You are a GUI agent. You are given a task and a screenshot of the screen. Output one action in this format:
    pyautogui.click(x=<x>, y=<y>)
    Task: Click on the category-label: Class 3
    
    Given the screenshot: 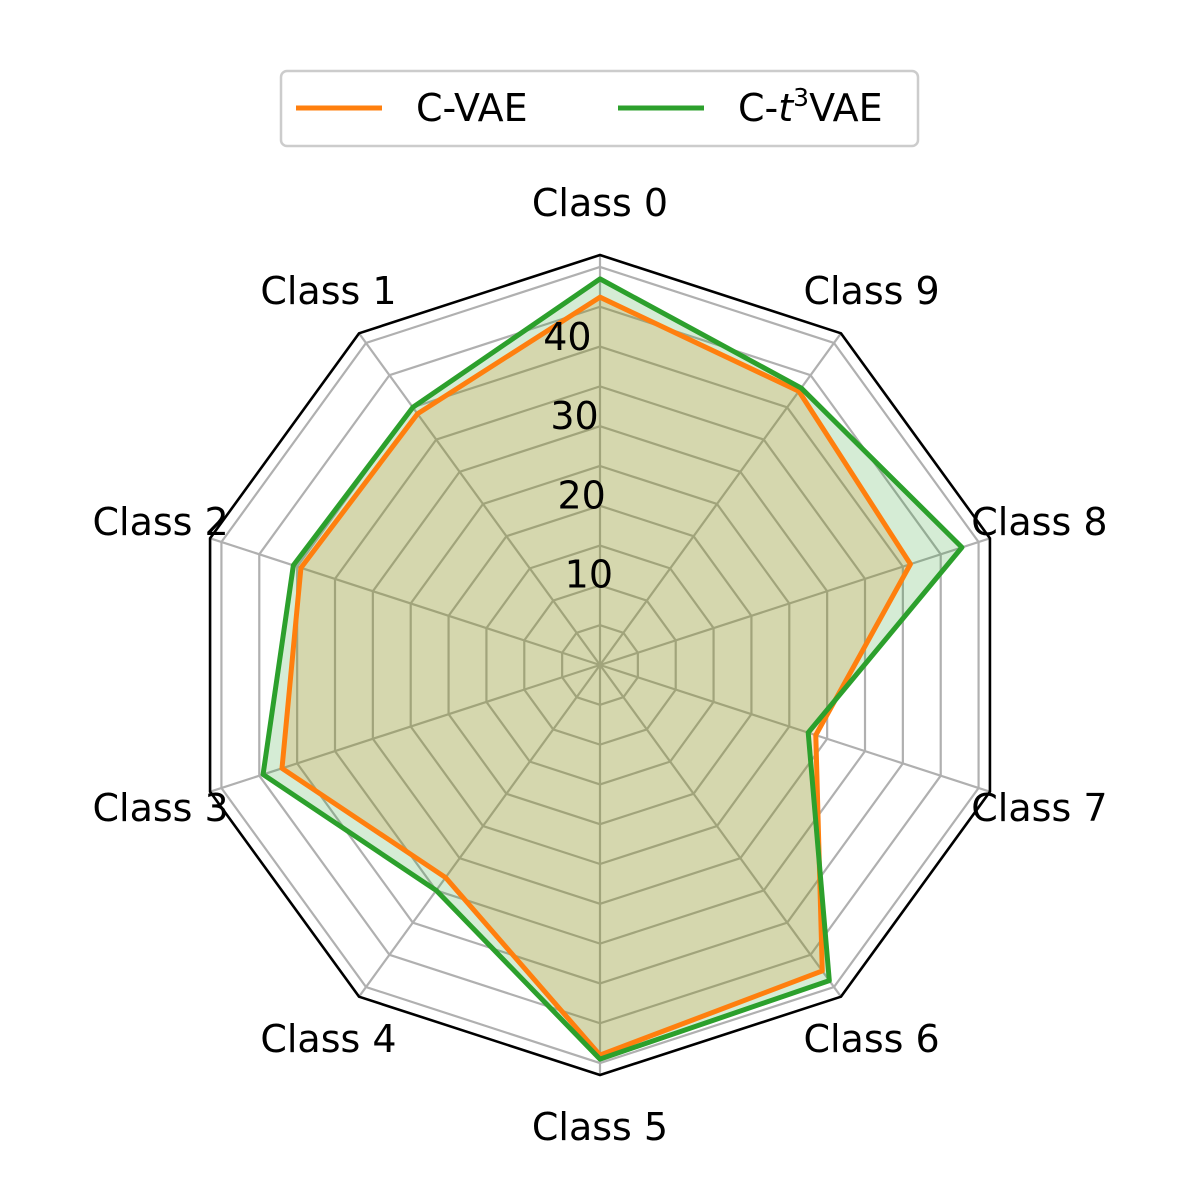 What is the action you would take?
    pyautogui.click(x=160, y=808)
    